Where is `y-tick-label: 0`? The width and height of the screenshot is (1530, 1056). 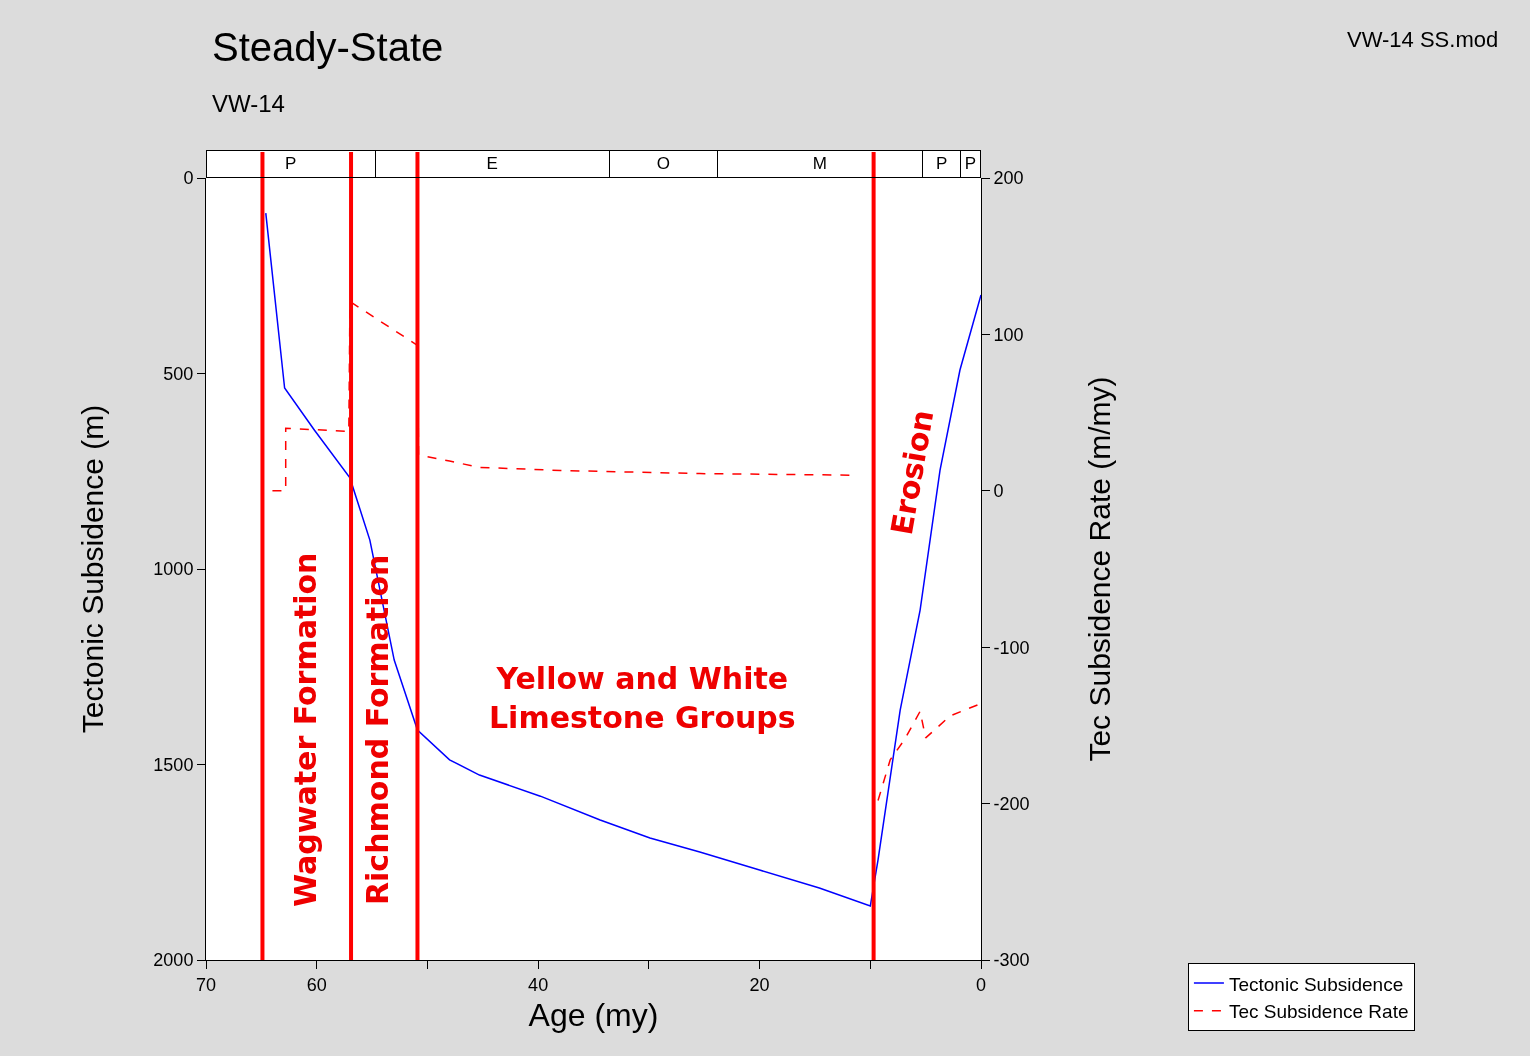
y-tick-label: 0 is located at coordinates (188, 178).